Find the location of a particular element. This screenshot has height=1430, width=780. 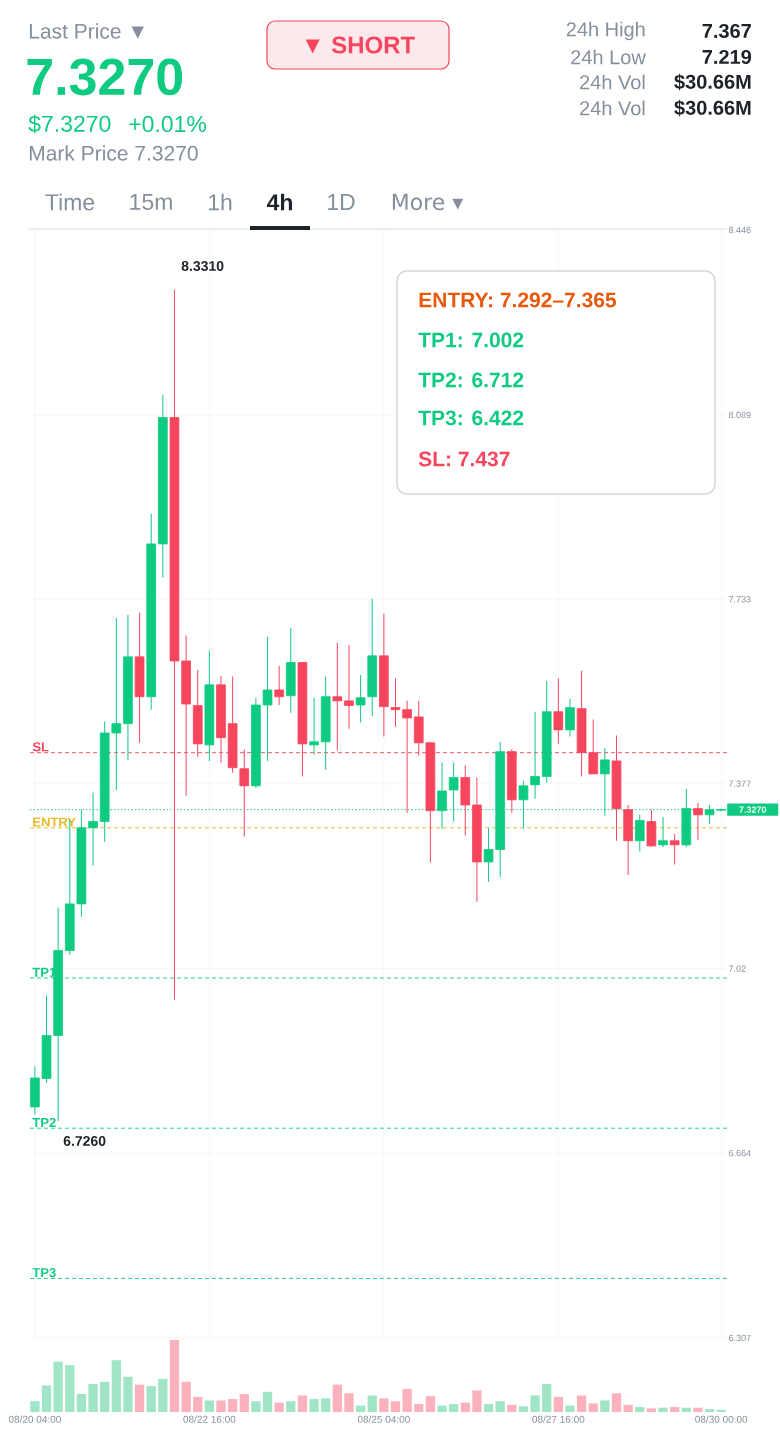

text: Mark Price 7.3270 is located at coordinates (113, 153).